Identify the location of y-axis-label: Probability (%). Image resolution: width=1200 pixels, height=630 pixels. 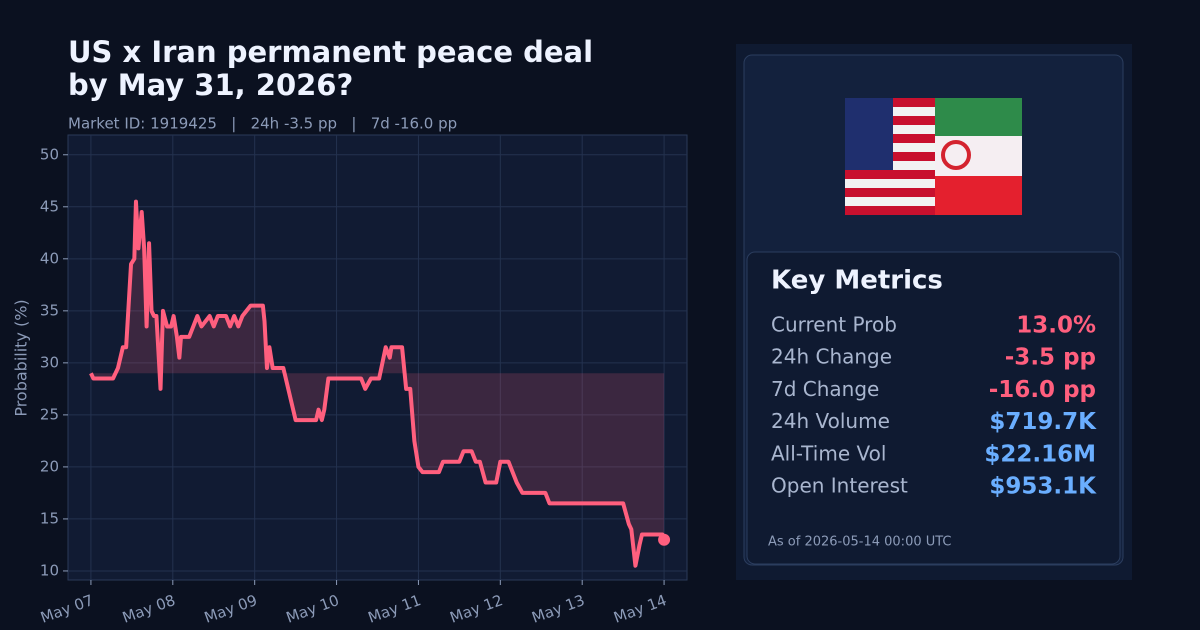
(21, 357).